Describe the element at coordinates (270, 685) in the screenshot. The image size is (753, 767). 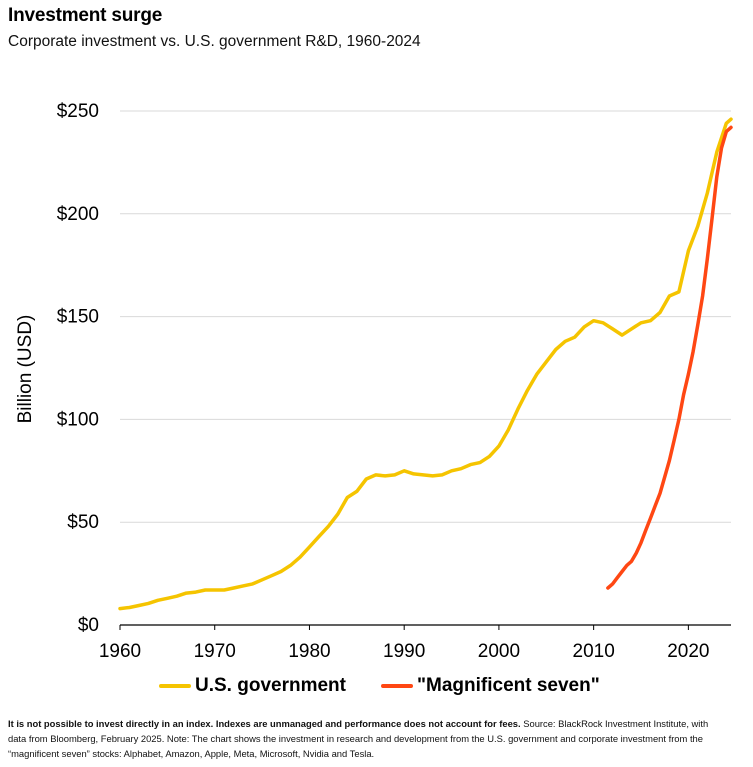
I see `legend-label-us-government: U.S. government` at that location.